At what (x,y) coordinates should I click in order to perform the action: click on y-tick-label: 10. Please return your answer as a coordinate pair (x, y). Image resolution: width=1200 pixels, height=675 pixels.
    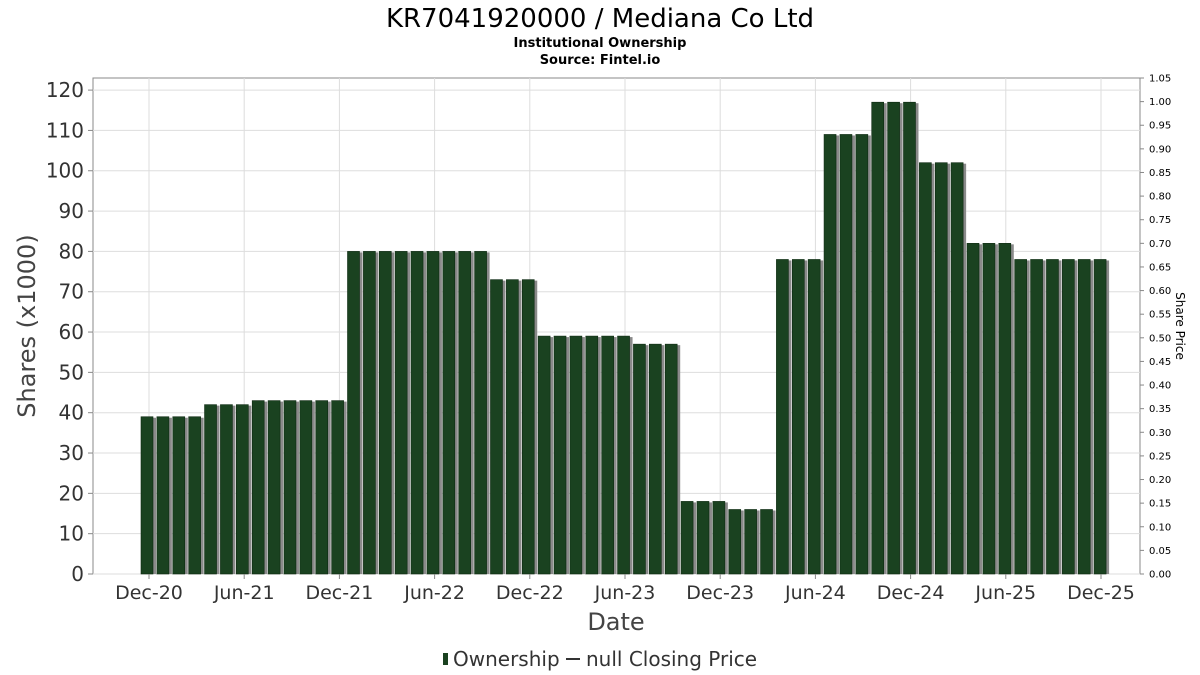
    Looking at the image, I should click on (71, 534).